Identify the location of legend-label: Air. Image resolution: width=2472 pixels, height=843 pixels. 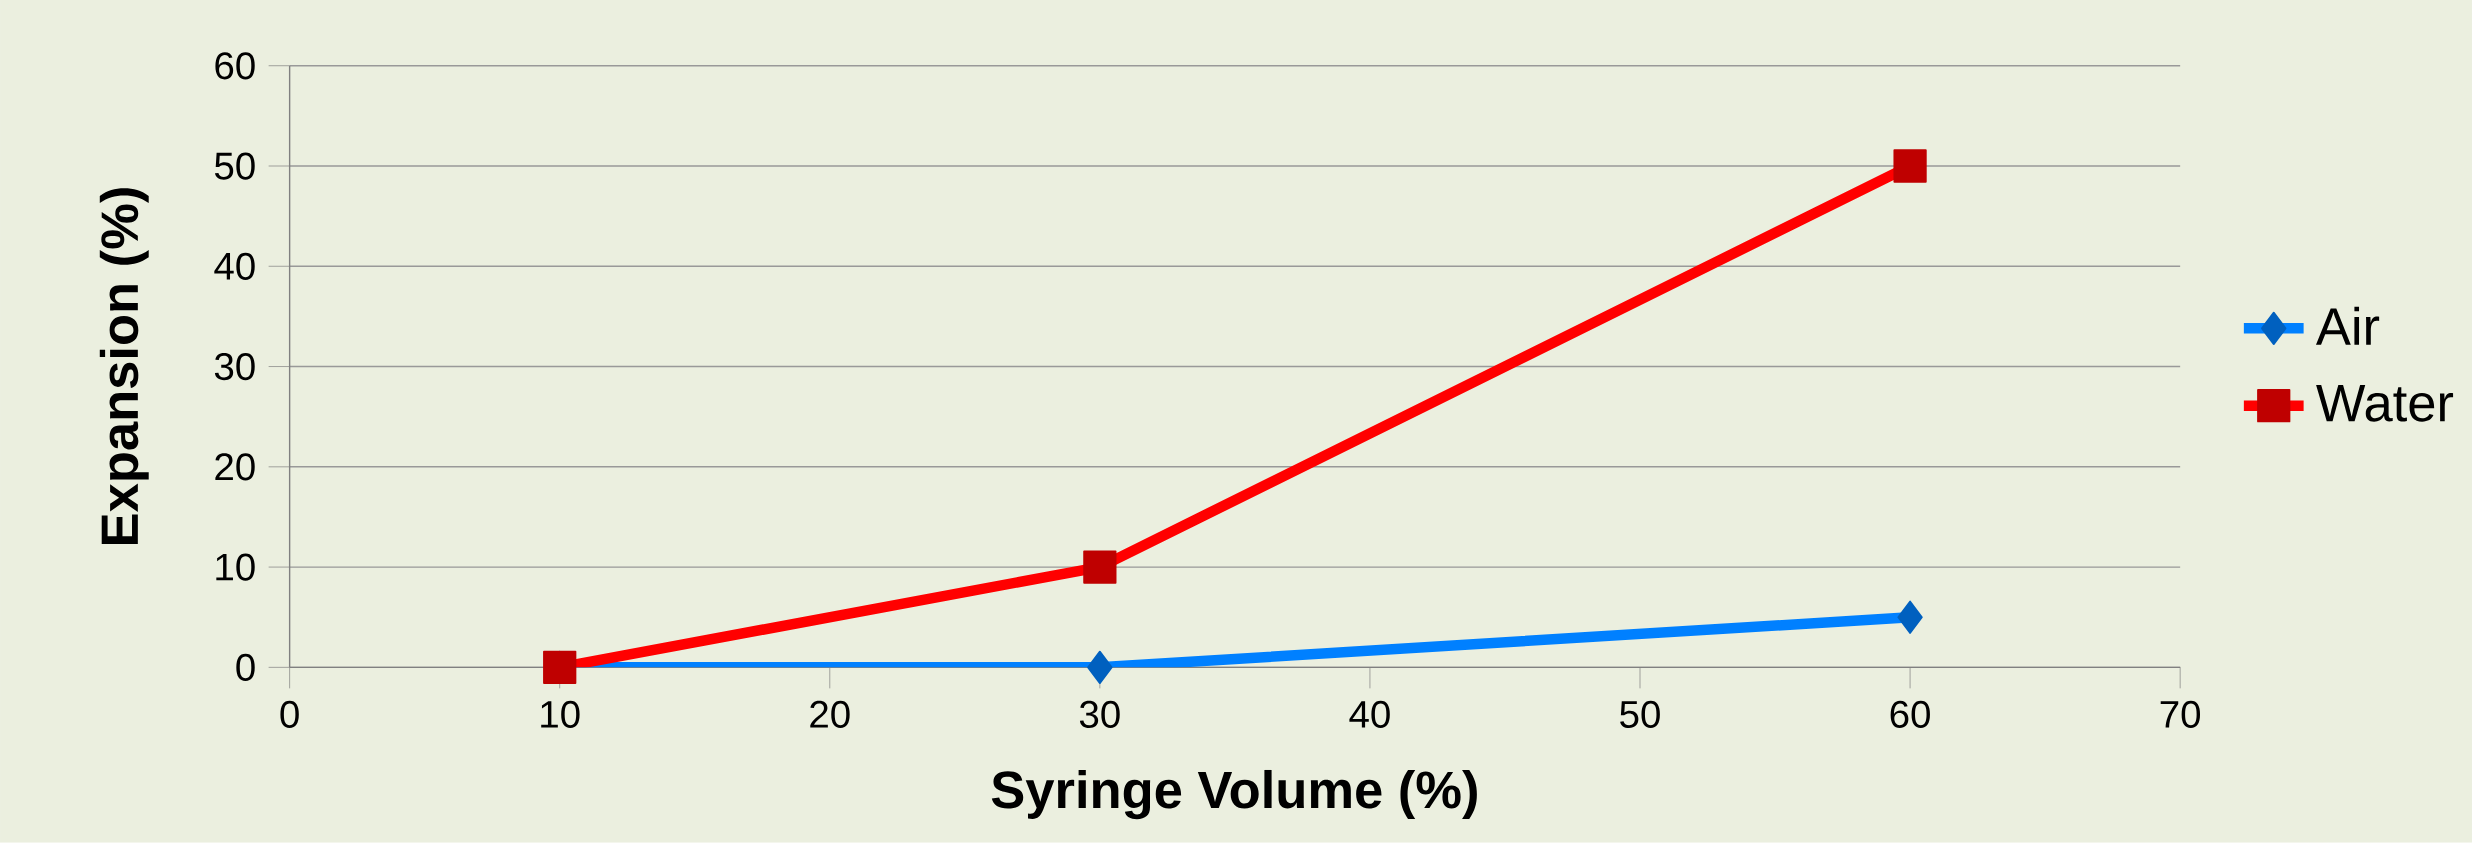
(2347, 325).